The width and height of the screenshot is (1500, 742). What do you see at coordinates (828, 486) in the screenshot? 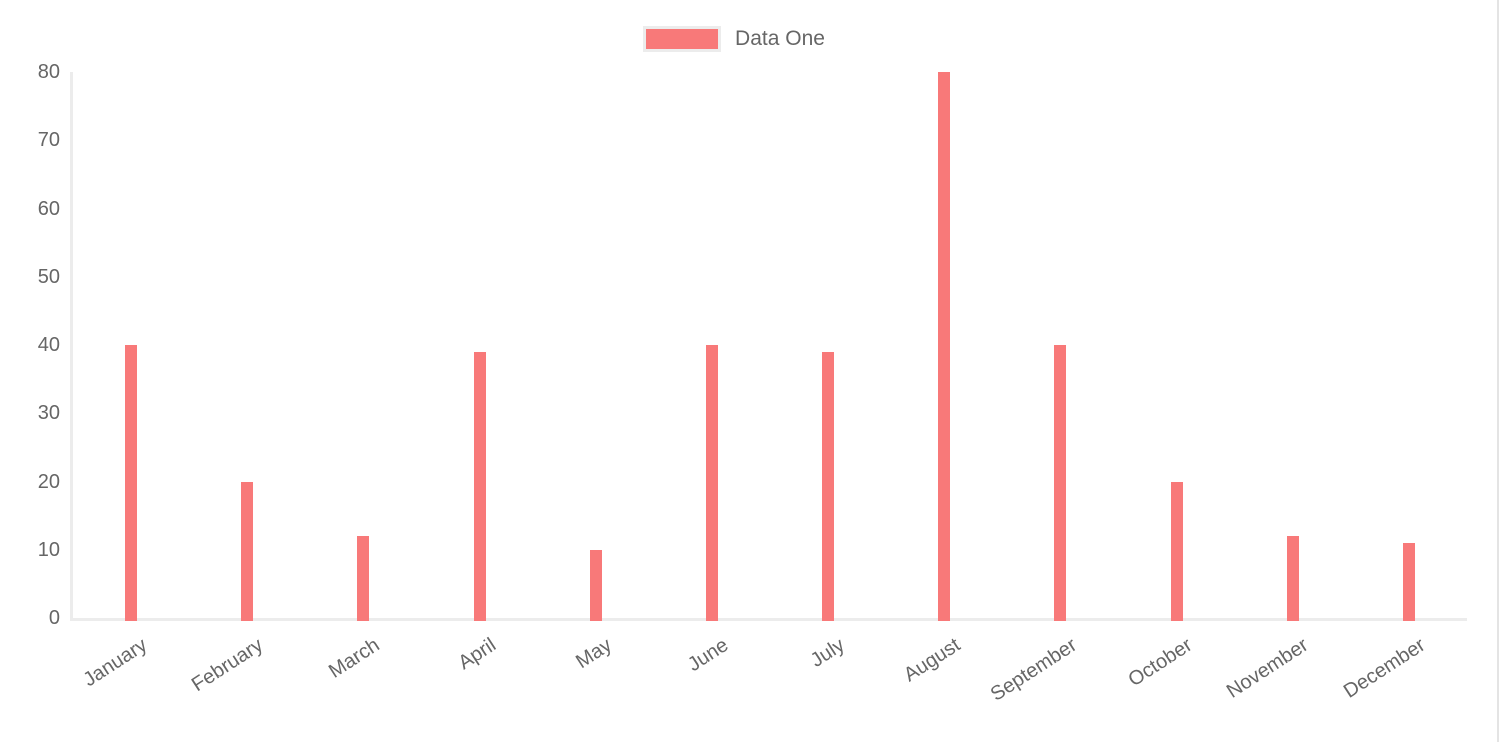
I see `bar-july` at bounding box center [828, 486].